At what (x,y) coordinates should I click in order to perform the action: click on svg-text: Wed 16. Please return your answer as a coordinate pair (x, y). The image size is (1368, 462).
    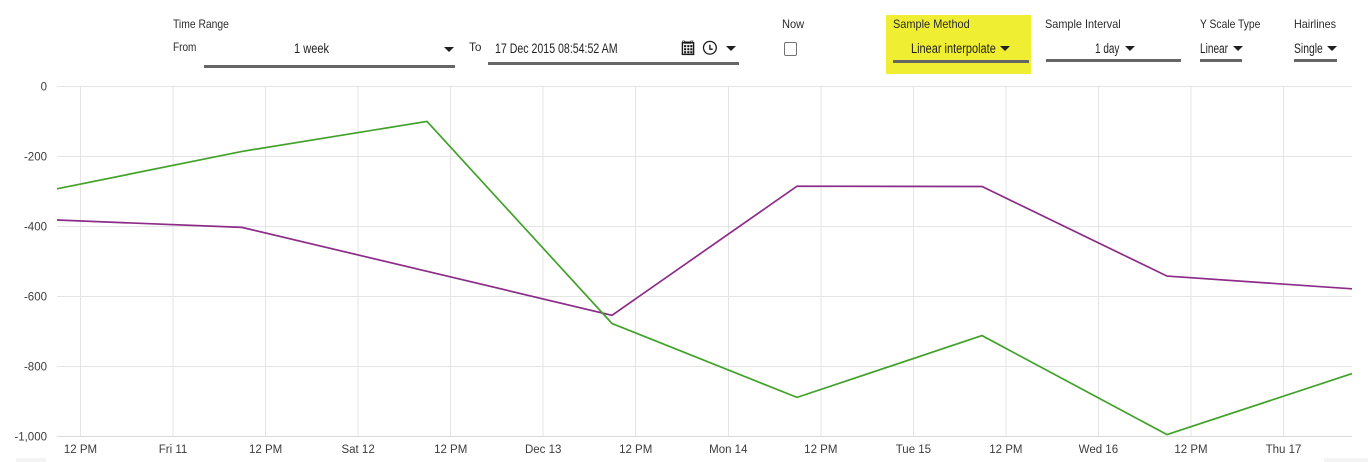
    Looking at the image, I should click on (1098, 450).